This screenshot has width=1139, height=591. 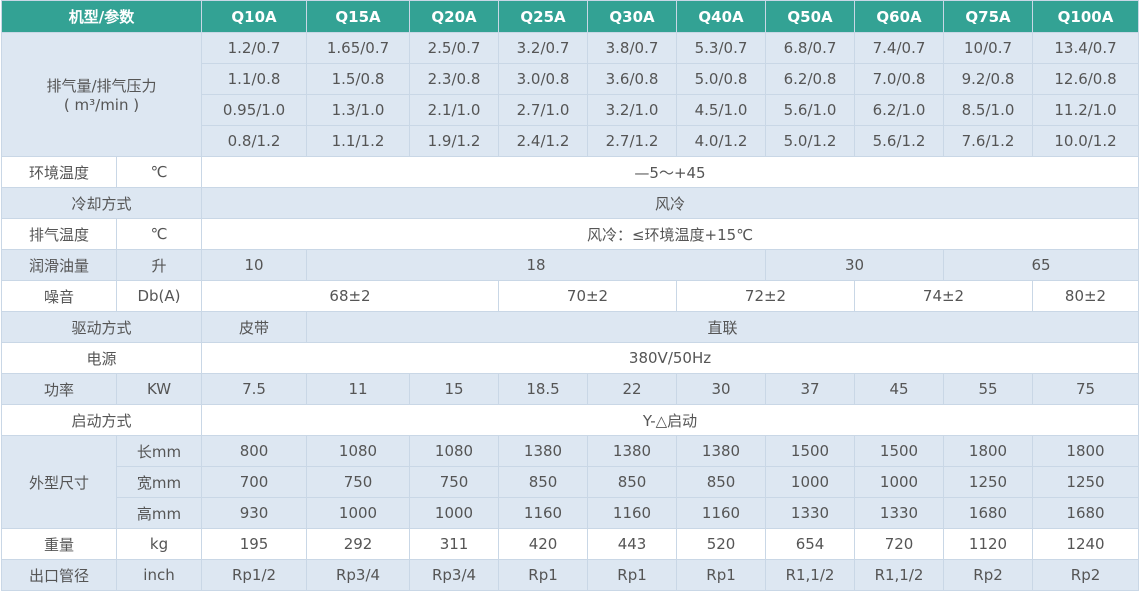 What do you see at coordinates (721, 110) in the screenshot?
I see `table-cell: 4.5/1.0` at bounding box center [721, 110].